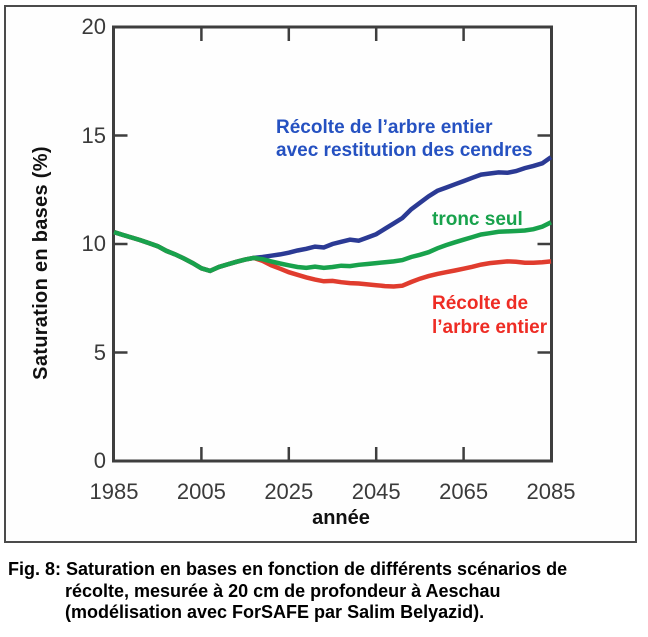 This screenshot has width=648, height=637. What do you see at coordinates (464, 491) in the screenshot?
I see `x-tick-label: 2065` at bounding box center [464, 491].